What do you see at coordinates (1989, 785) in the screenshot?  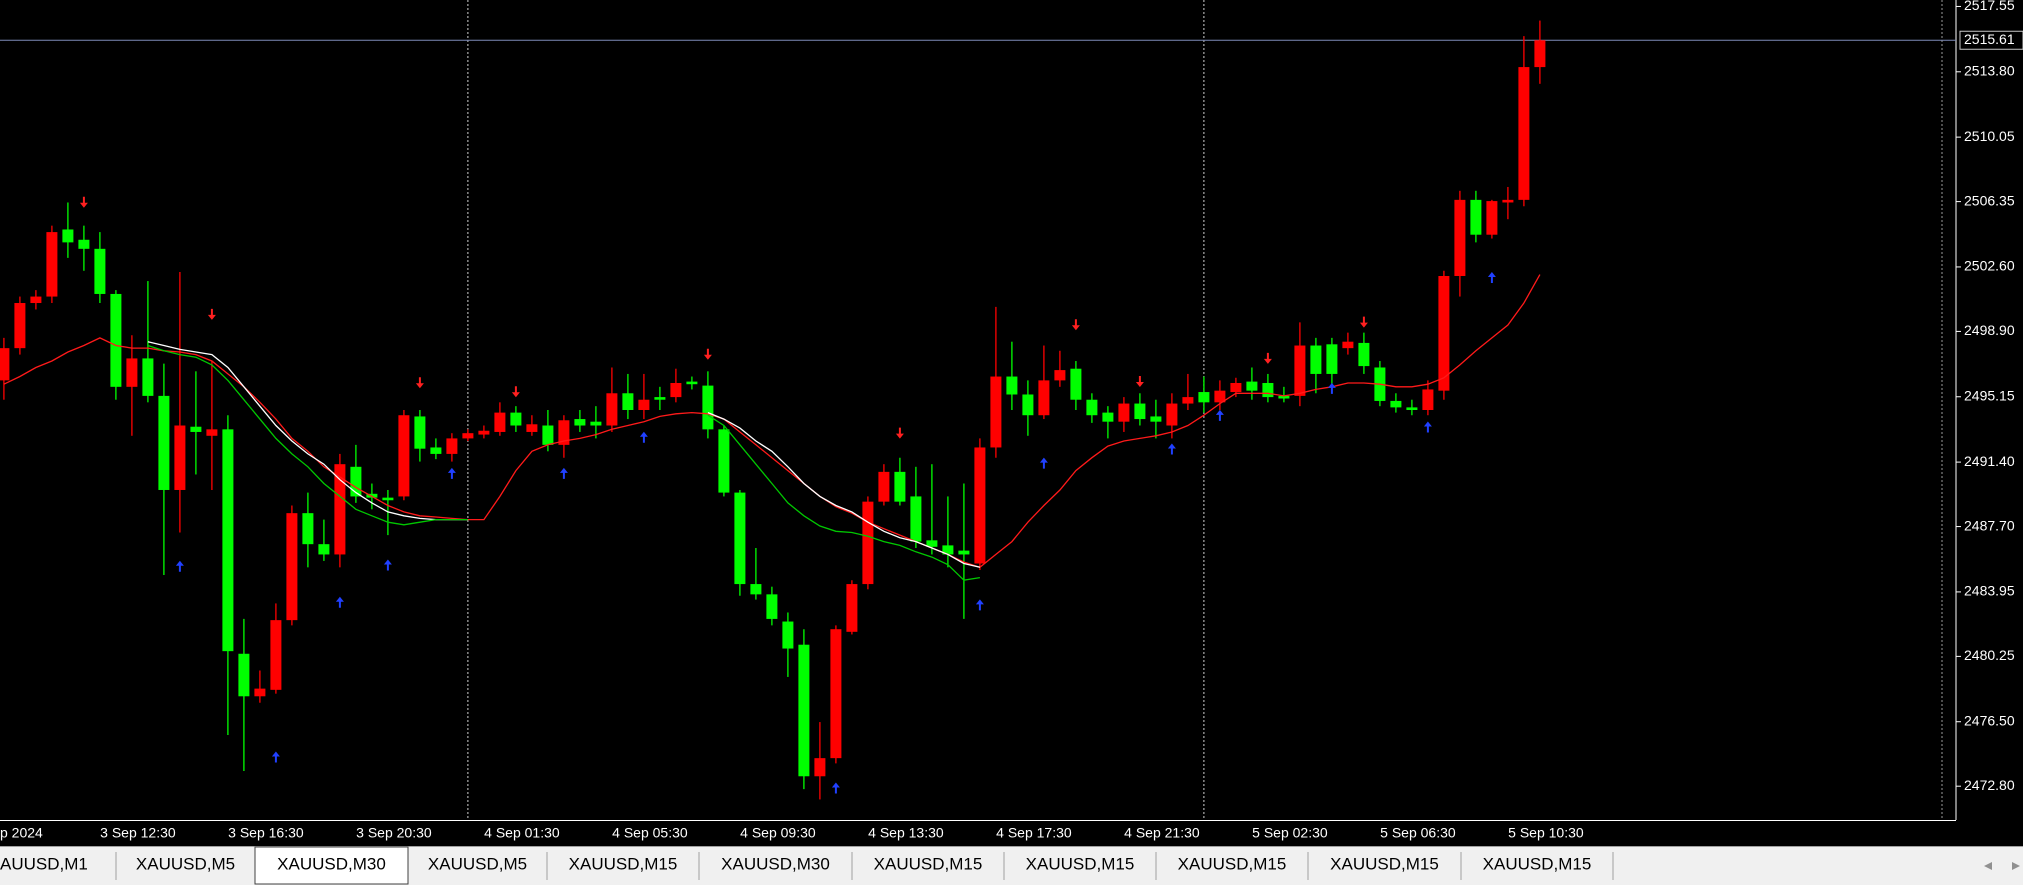 I see `y-tick-label: 2472.80` at bounding box center [1989, 785].